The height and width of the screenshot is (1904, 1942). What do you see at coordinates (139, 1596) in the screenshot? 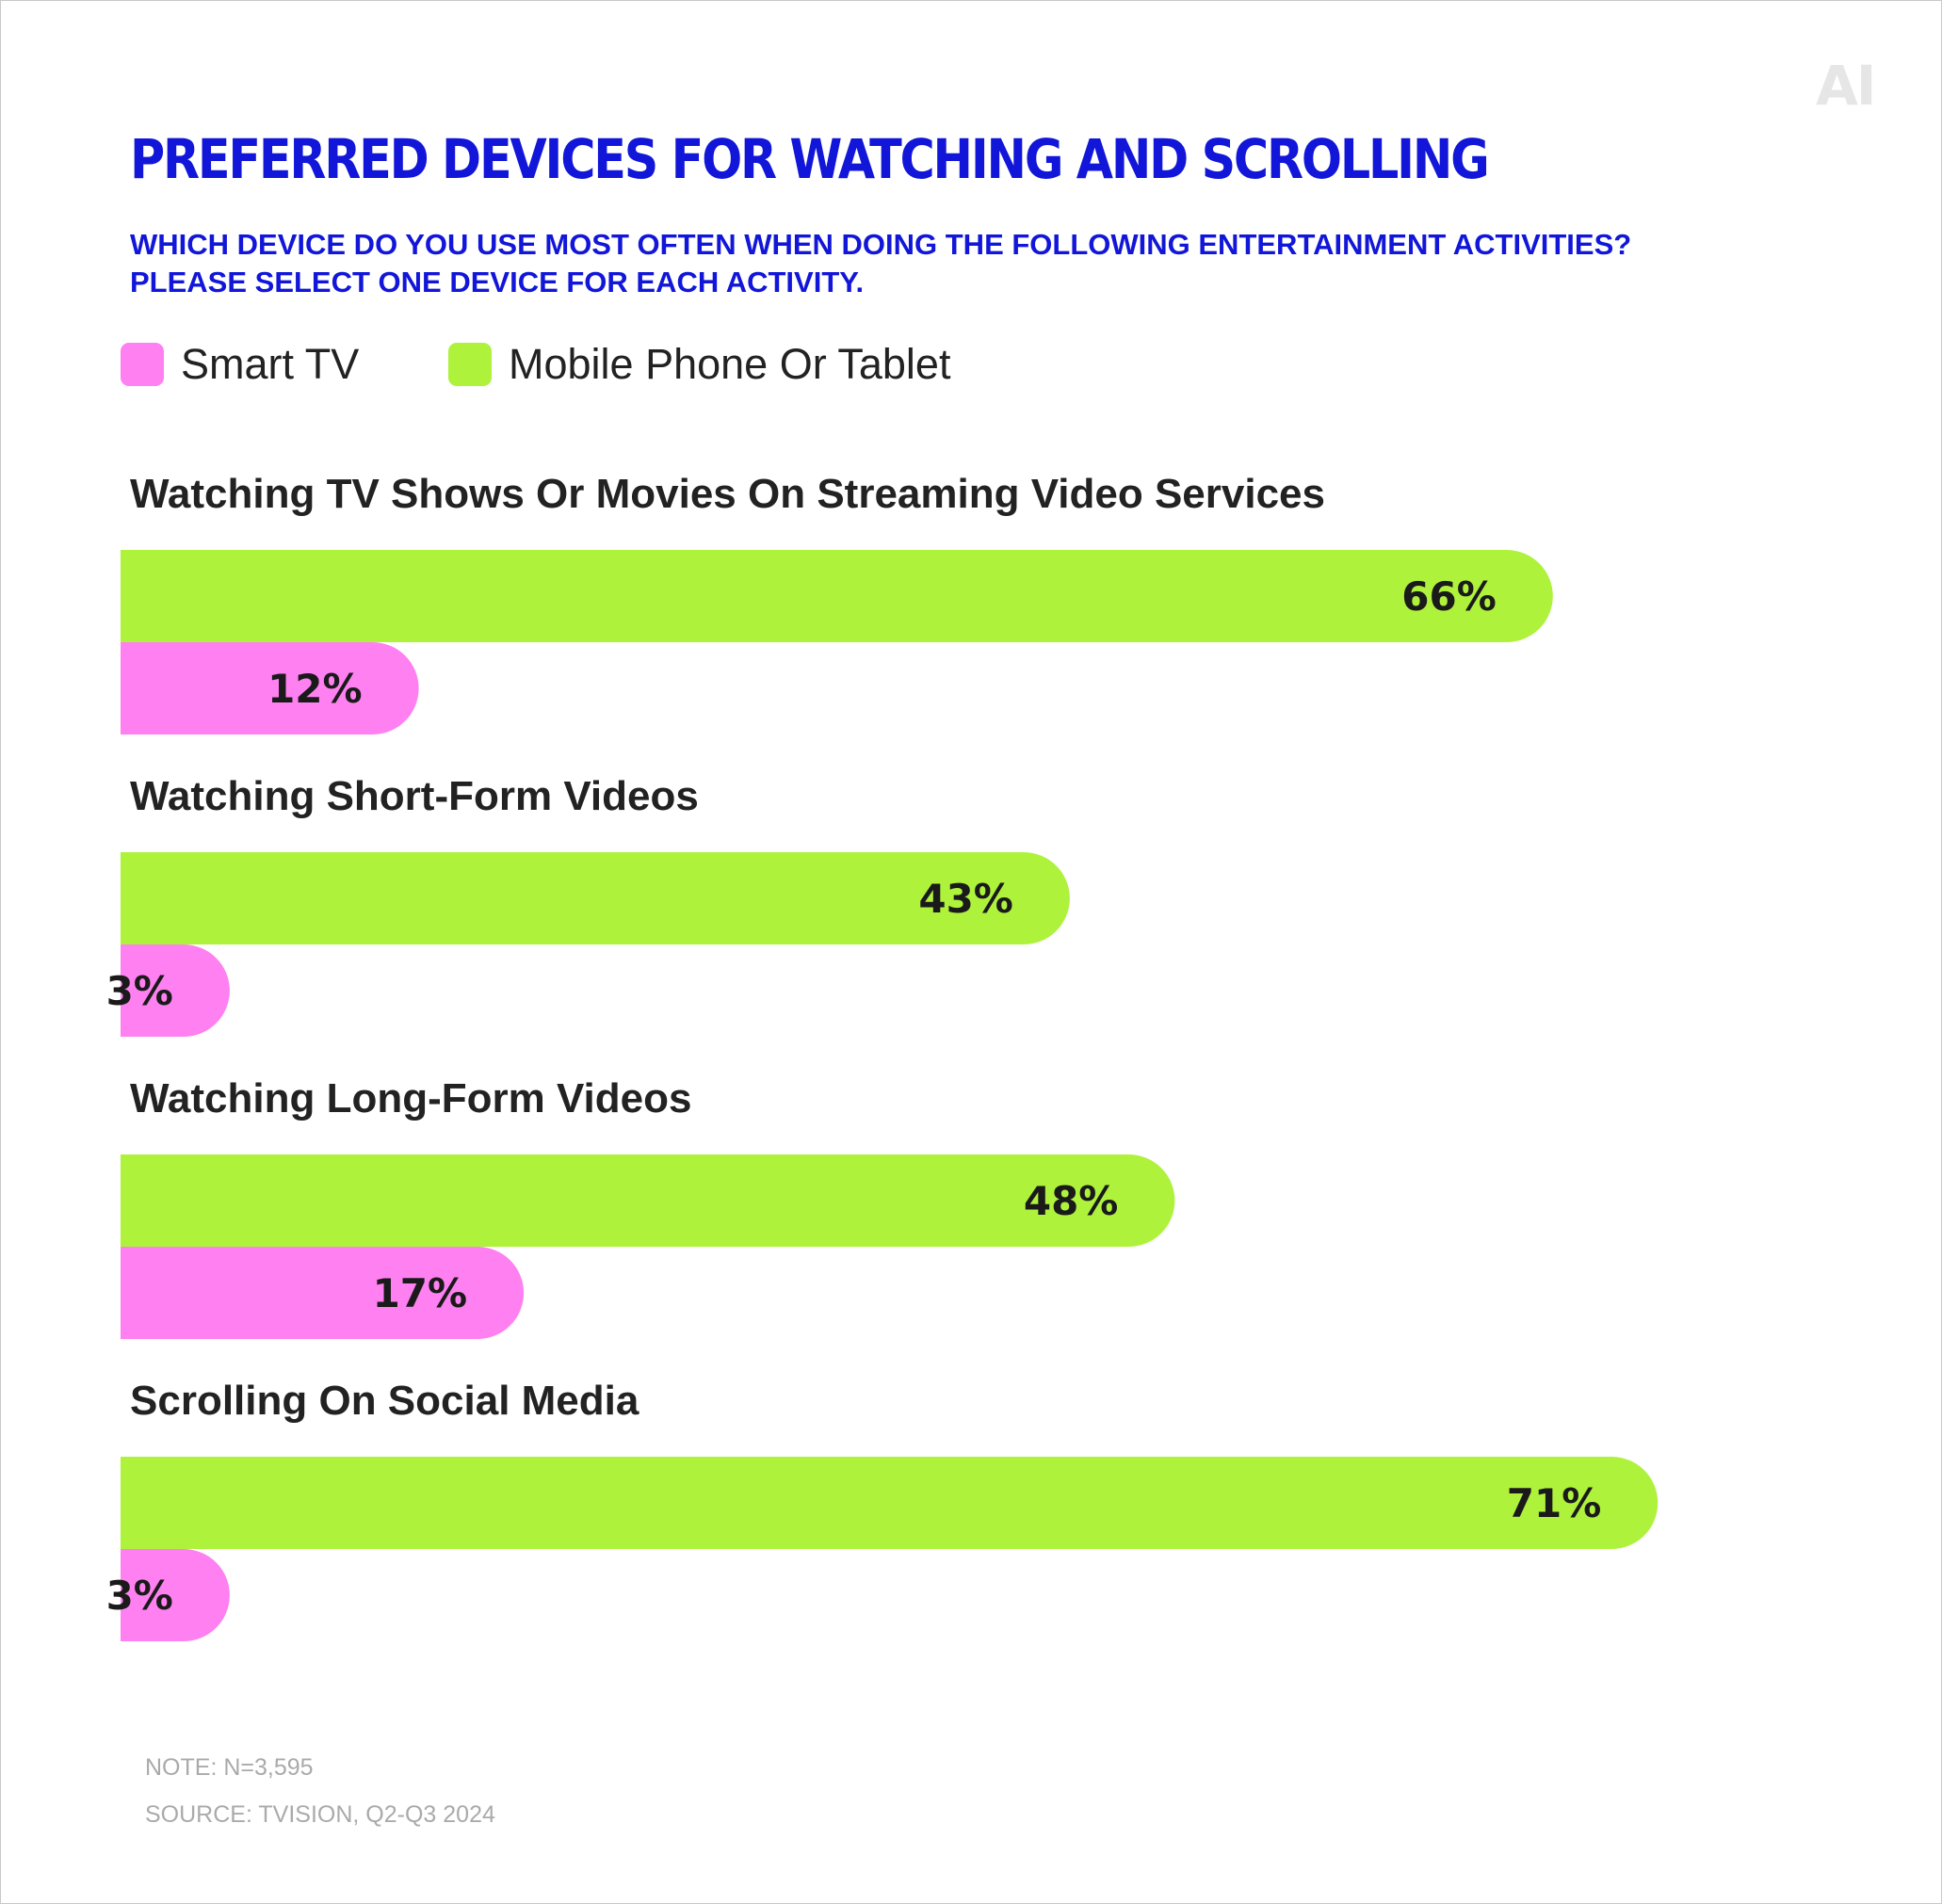
I see `value-label-smart-tv-3: 3%` at bounding box center [139, 1596].